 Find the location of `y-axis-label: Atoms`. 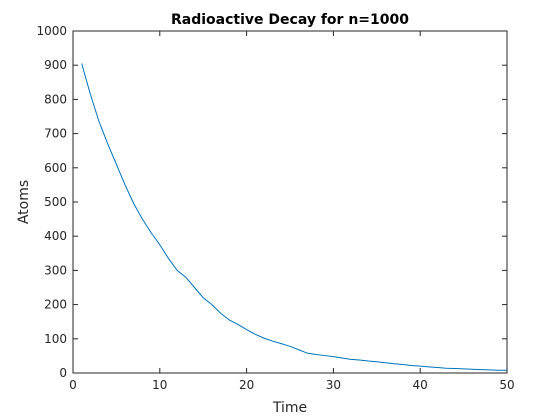

y-axis-label: Atoms is located at coordinates (24, 202).